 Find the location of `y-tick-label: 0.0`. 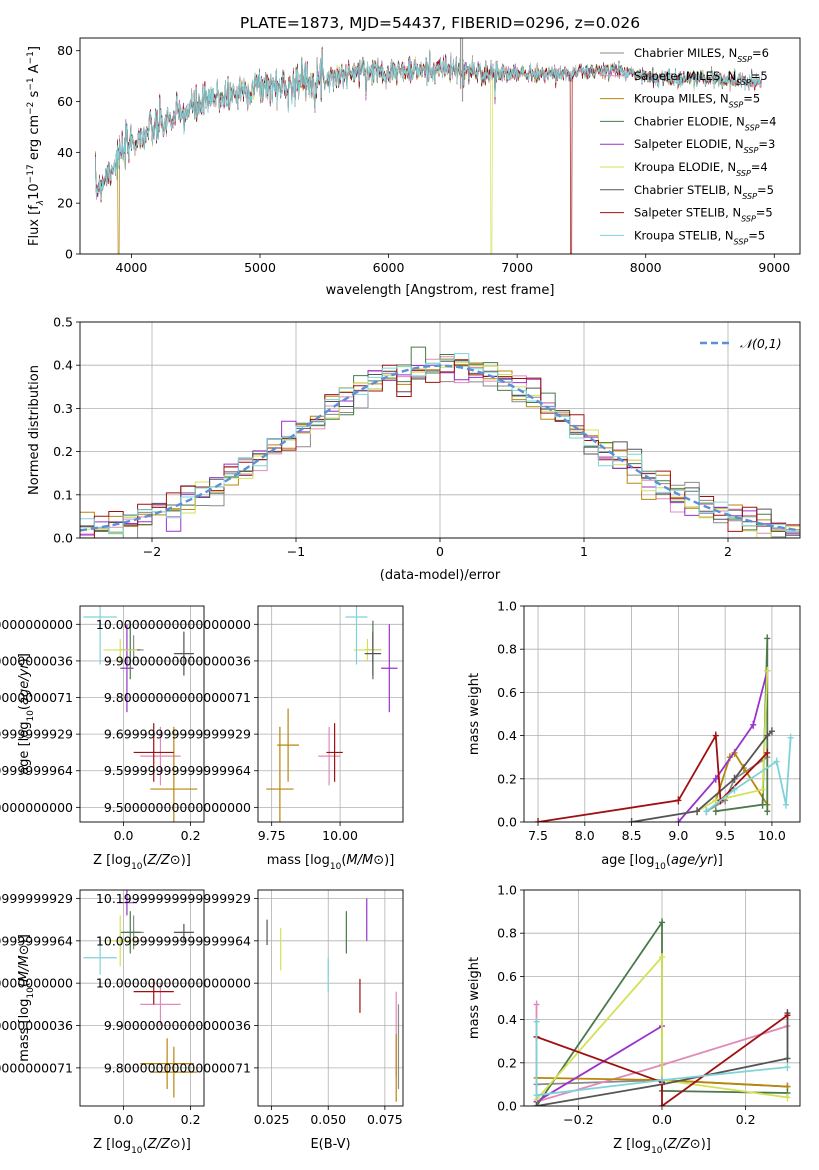

y-tick-label: 0.0 is located at coordinates (63, 538).